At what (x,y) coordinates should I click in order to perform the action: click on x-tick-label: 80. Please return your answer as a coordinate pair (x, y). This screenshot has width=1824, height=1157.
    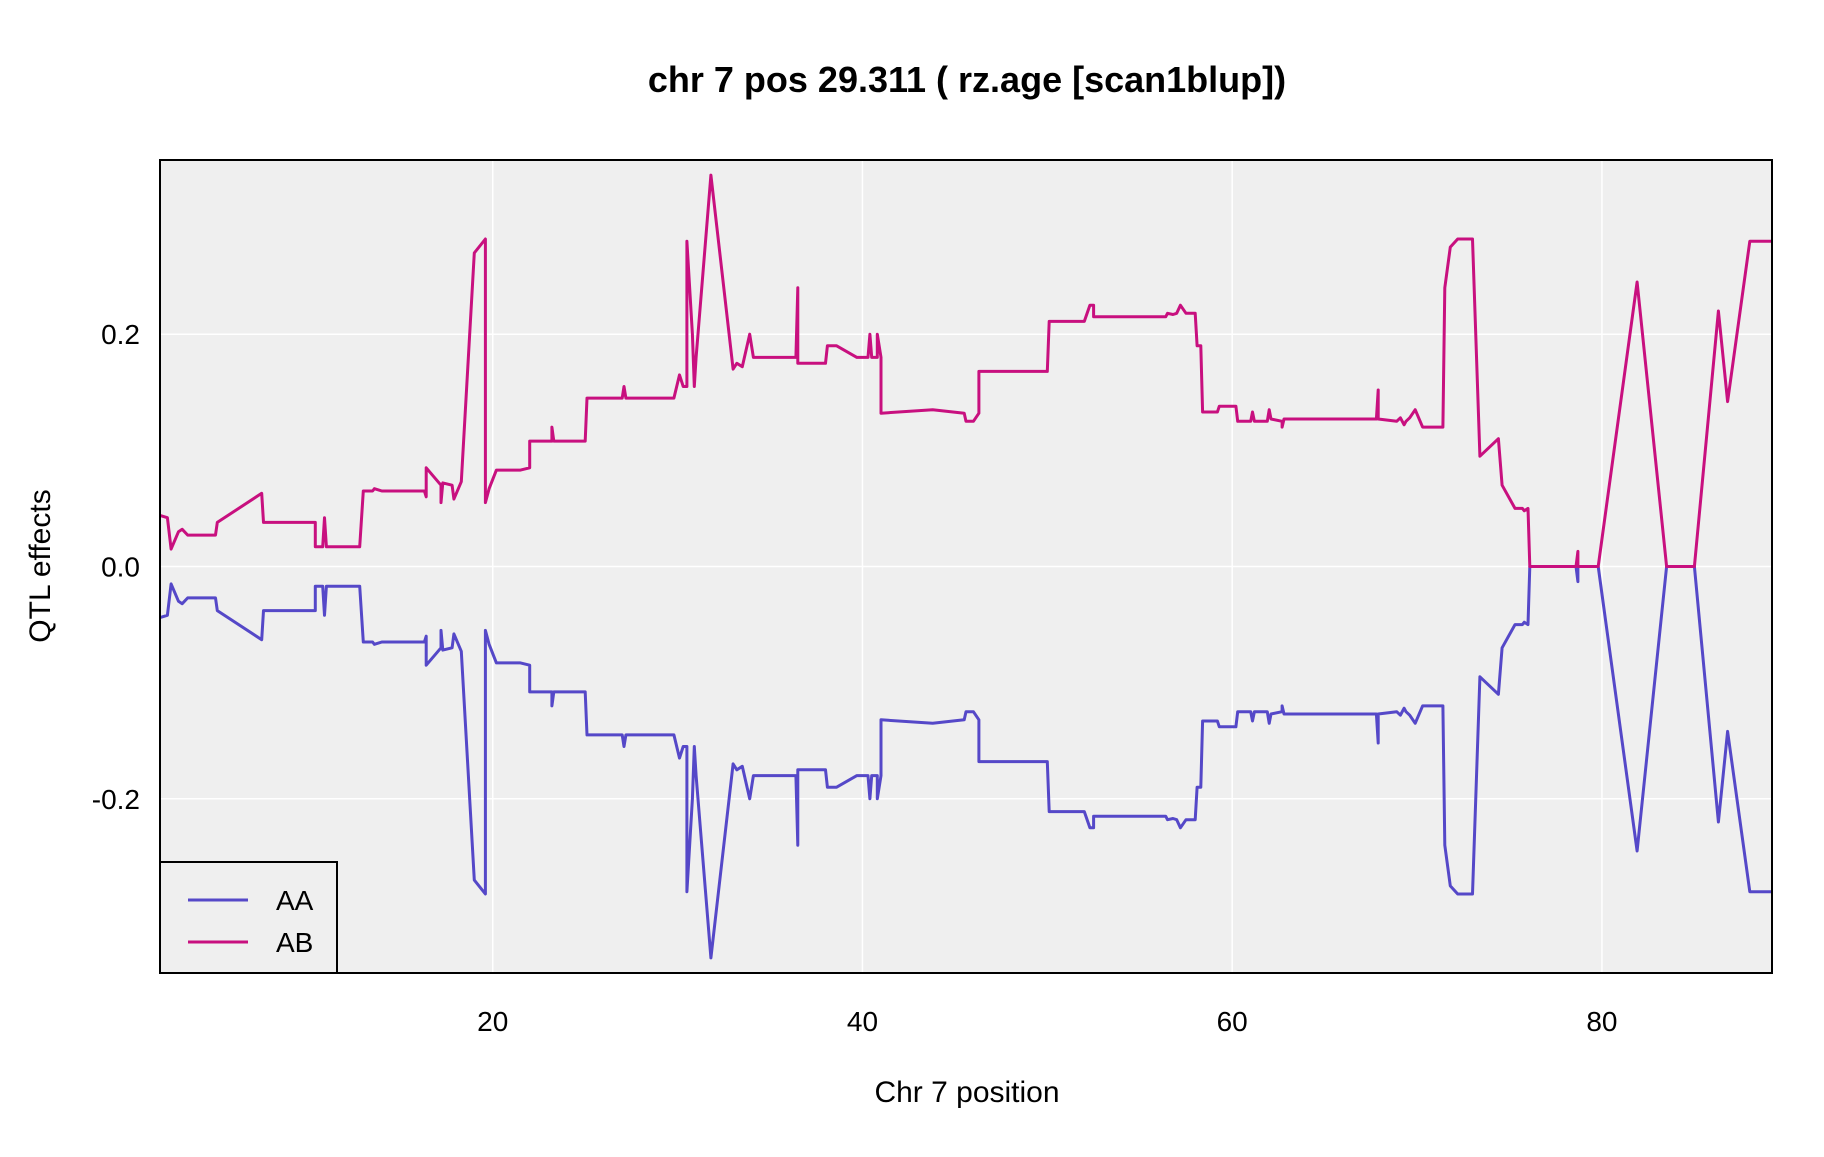
    Looking at the image, I should click on (1601, 1021).